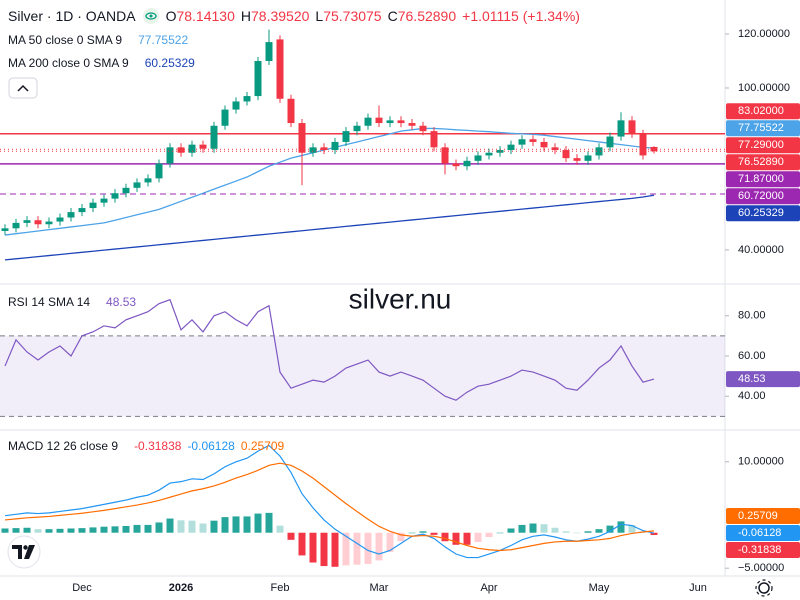 This screenshot has width=800, height=600. What do you see at coordinates (121, 302) in the screenshot?
I see `rsi-value: 48.53` at bounding box center [121, 302].